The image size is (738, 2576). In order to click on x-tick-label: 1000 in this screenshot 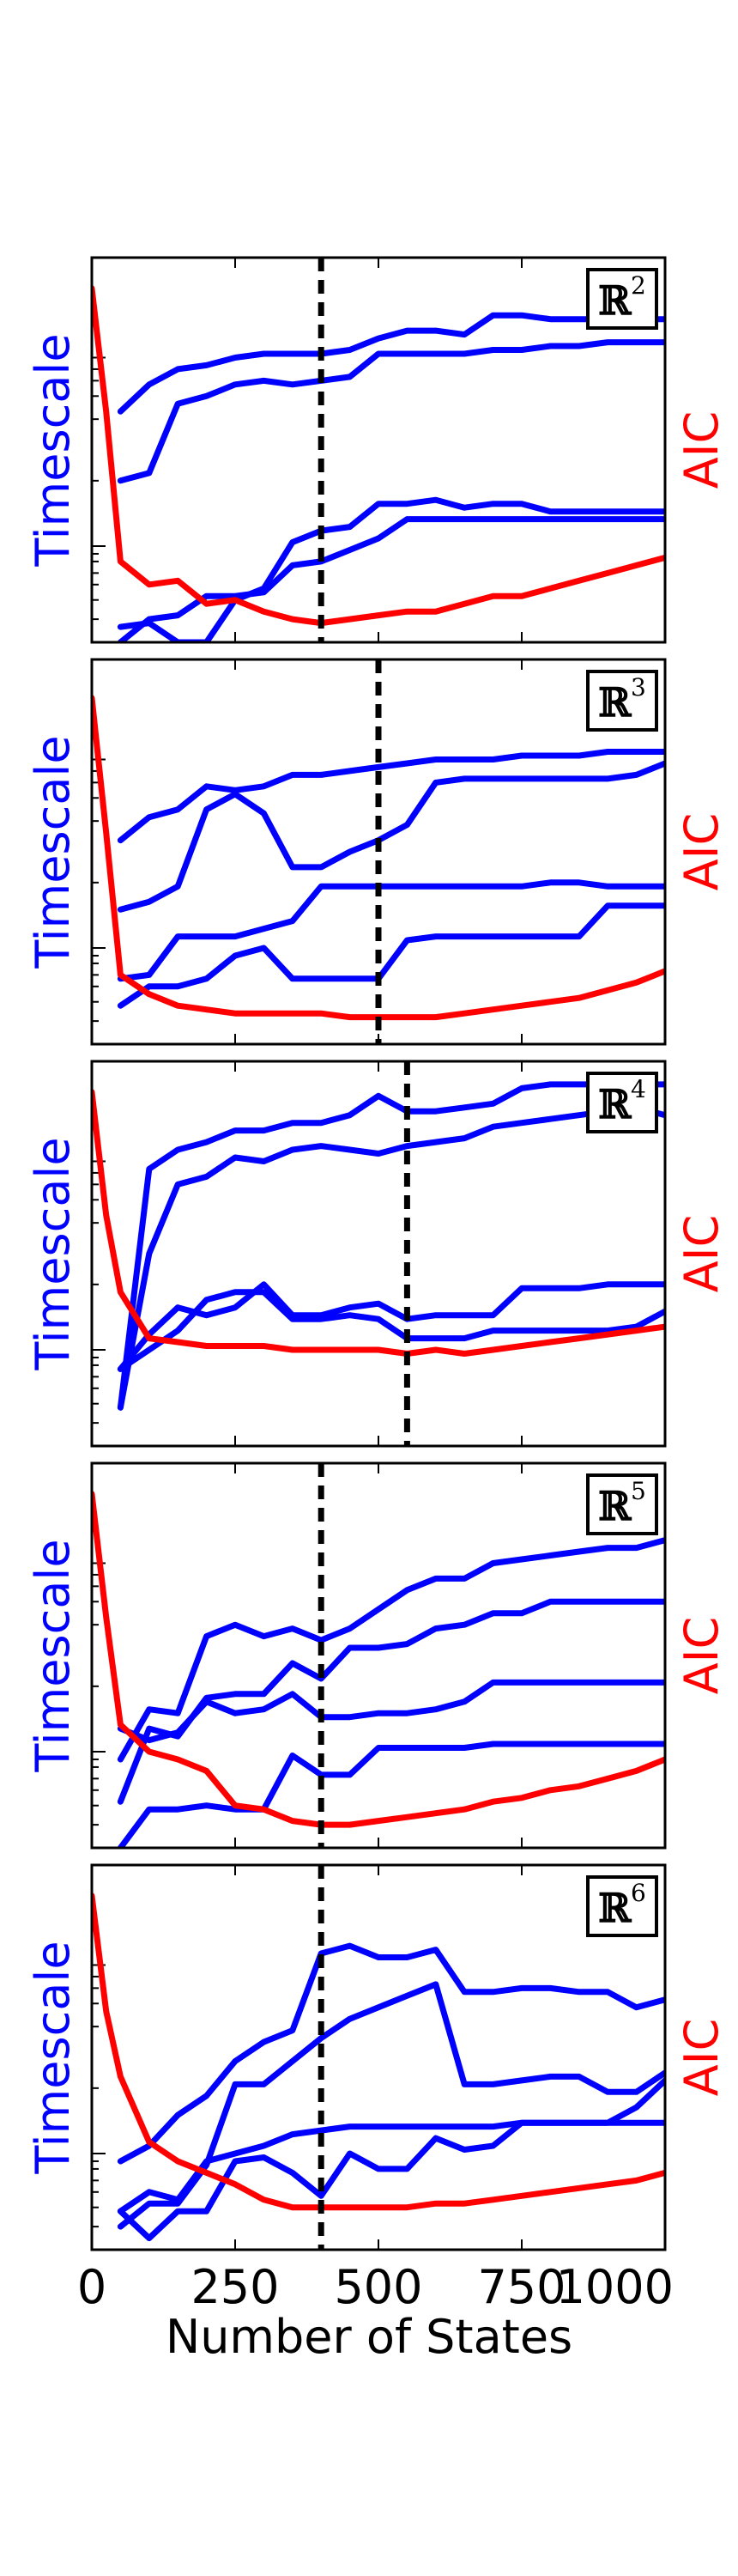, I will do `click(615, 2287)`.